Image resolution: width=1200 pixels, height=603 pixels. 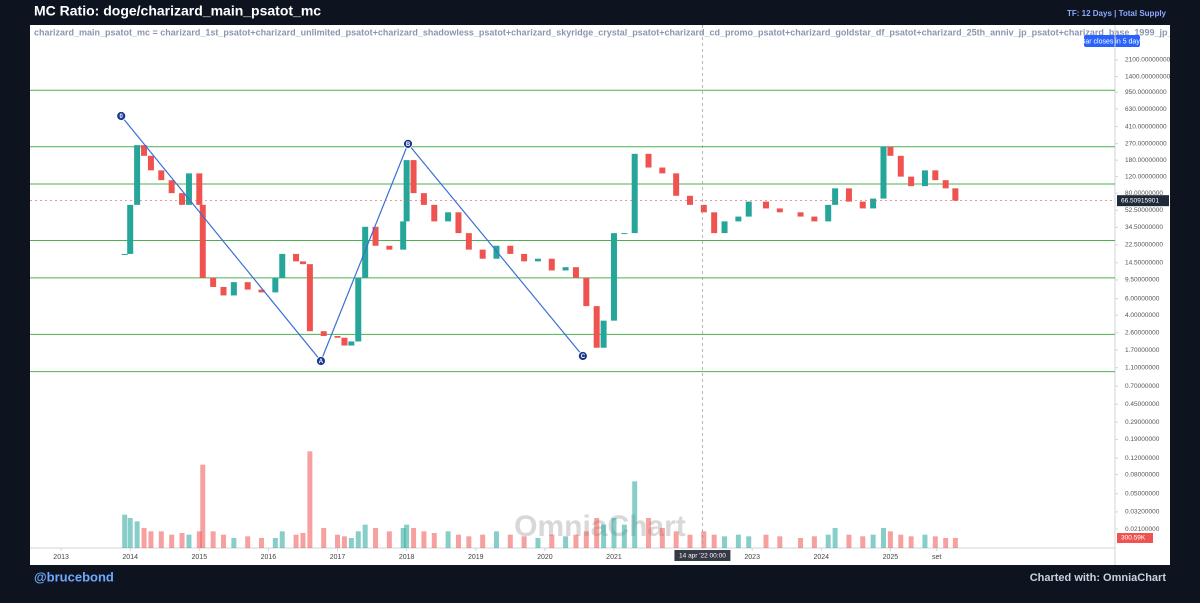 What do you see at coordinates (1146, 143) in the screenshot?
I see `y-tick-label: 270.00000000` at bounding box center [1146, 143].